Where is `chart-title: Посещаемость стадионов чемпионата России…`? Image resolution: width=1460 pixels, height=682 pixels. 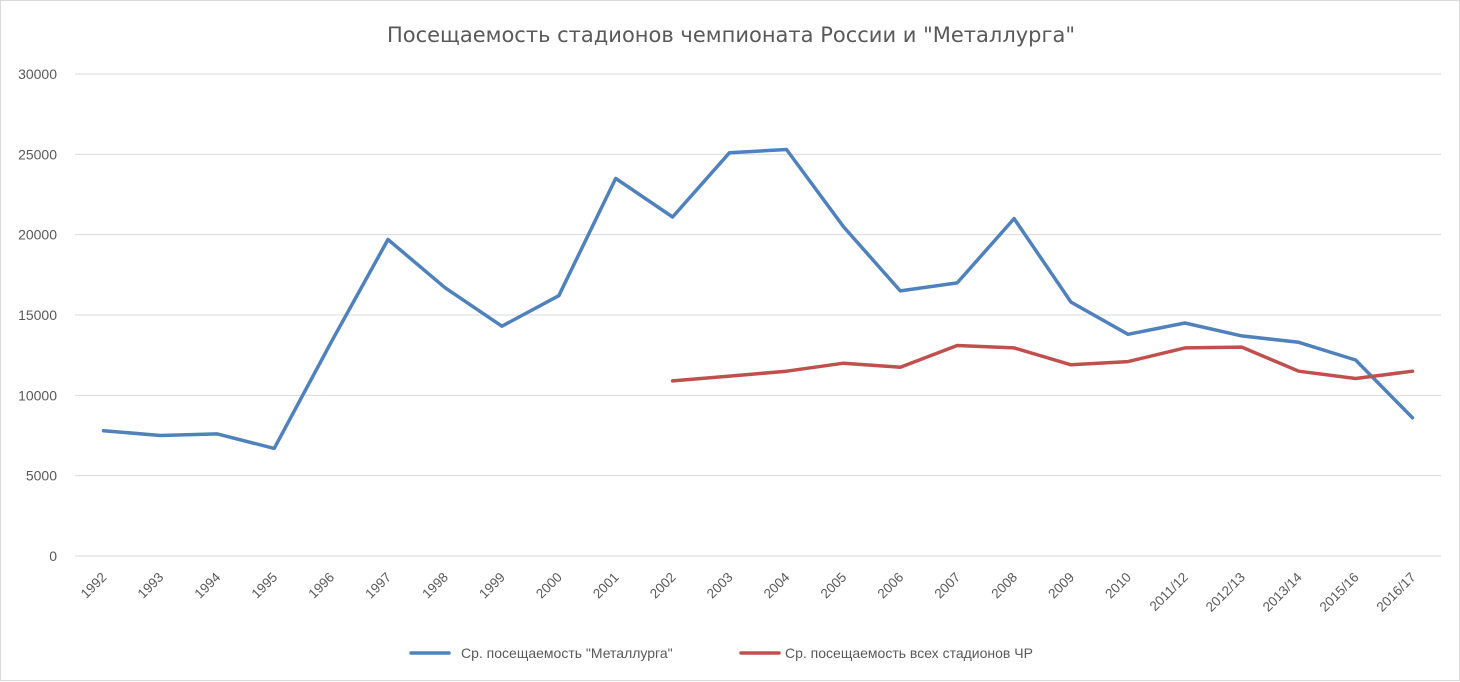 chart-title: Посещаемость стадионов чемпионата России… is located at coordinates (731, 35).